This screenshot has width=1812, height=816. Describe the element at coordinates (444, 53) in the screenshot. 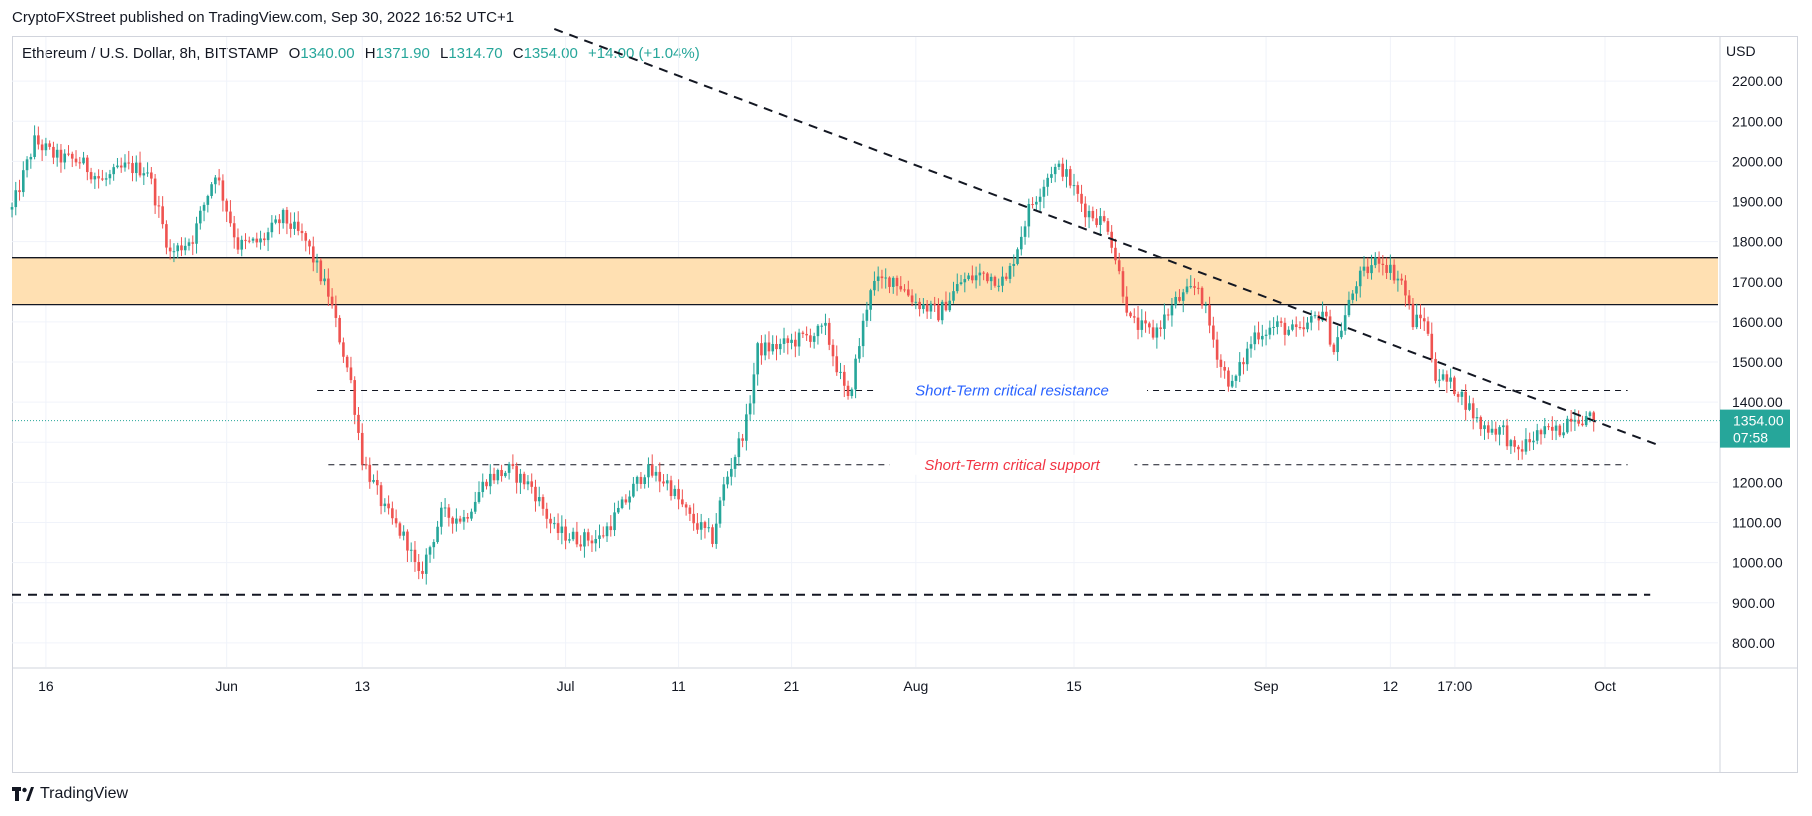

I see `low-label: L` at that location.